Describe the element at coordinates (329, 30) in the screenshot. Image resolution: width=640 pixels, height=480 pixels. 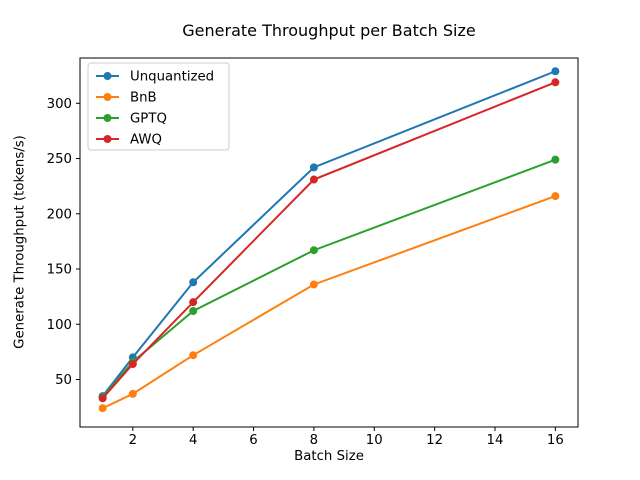
I see `chart-title: Generate Throughput per Batch Size` at that location.